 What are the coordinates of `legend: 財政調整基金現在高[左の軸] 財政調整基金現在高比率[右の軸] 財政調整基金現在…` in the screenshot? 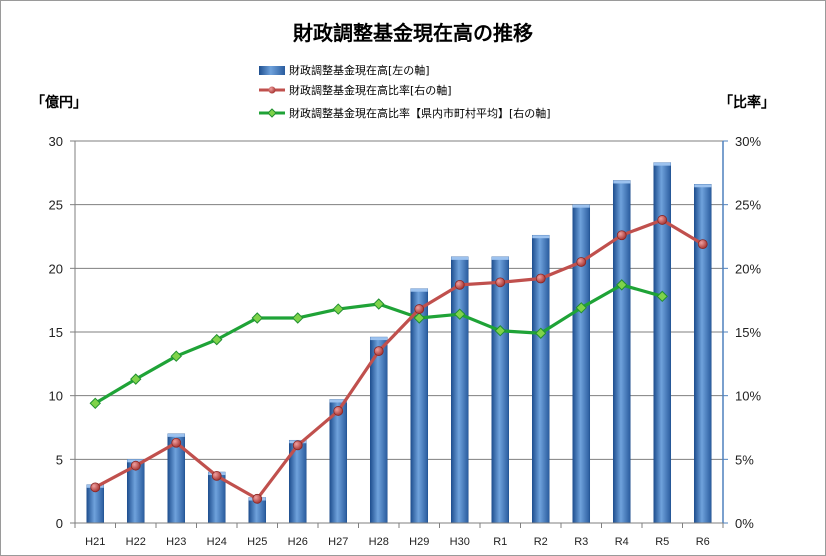 It's located at (405, 91).